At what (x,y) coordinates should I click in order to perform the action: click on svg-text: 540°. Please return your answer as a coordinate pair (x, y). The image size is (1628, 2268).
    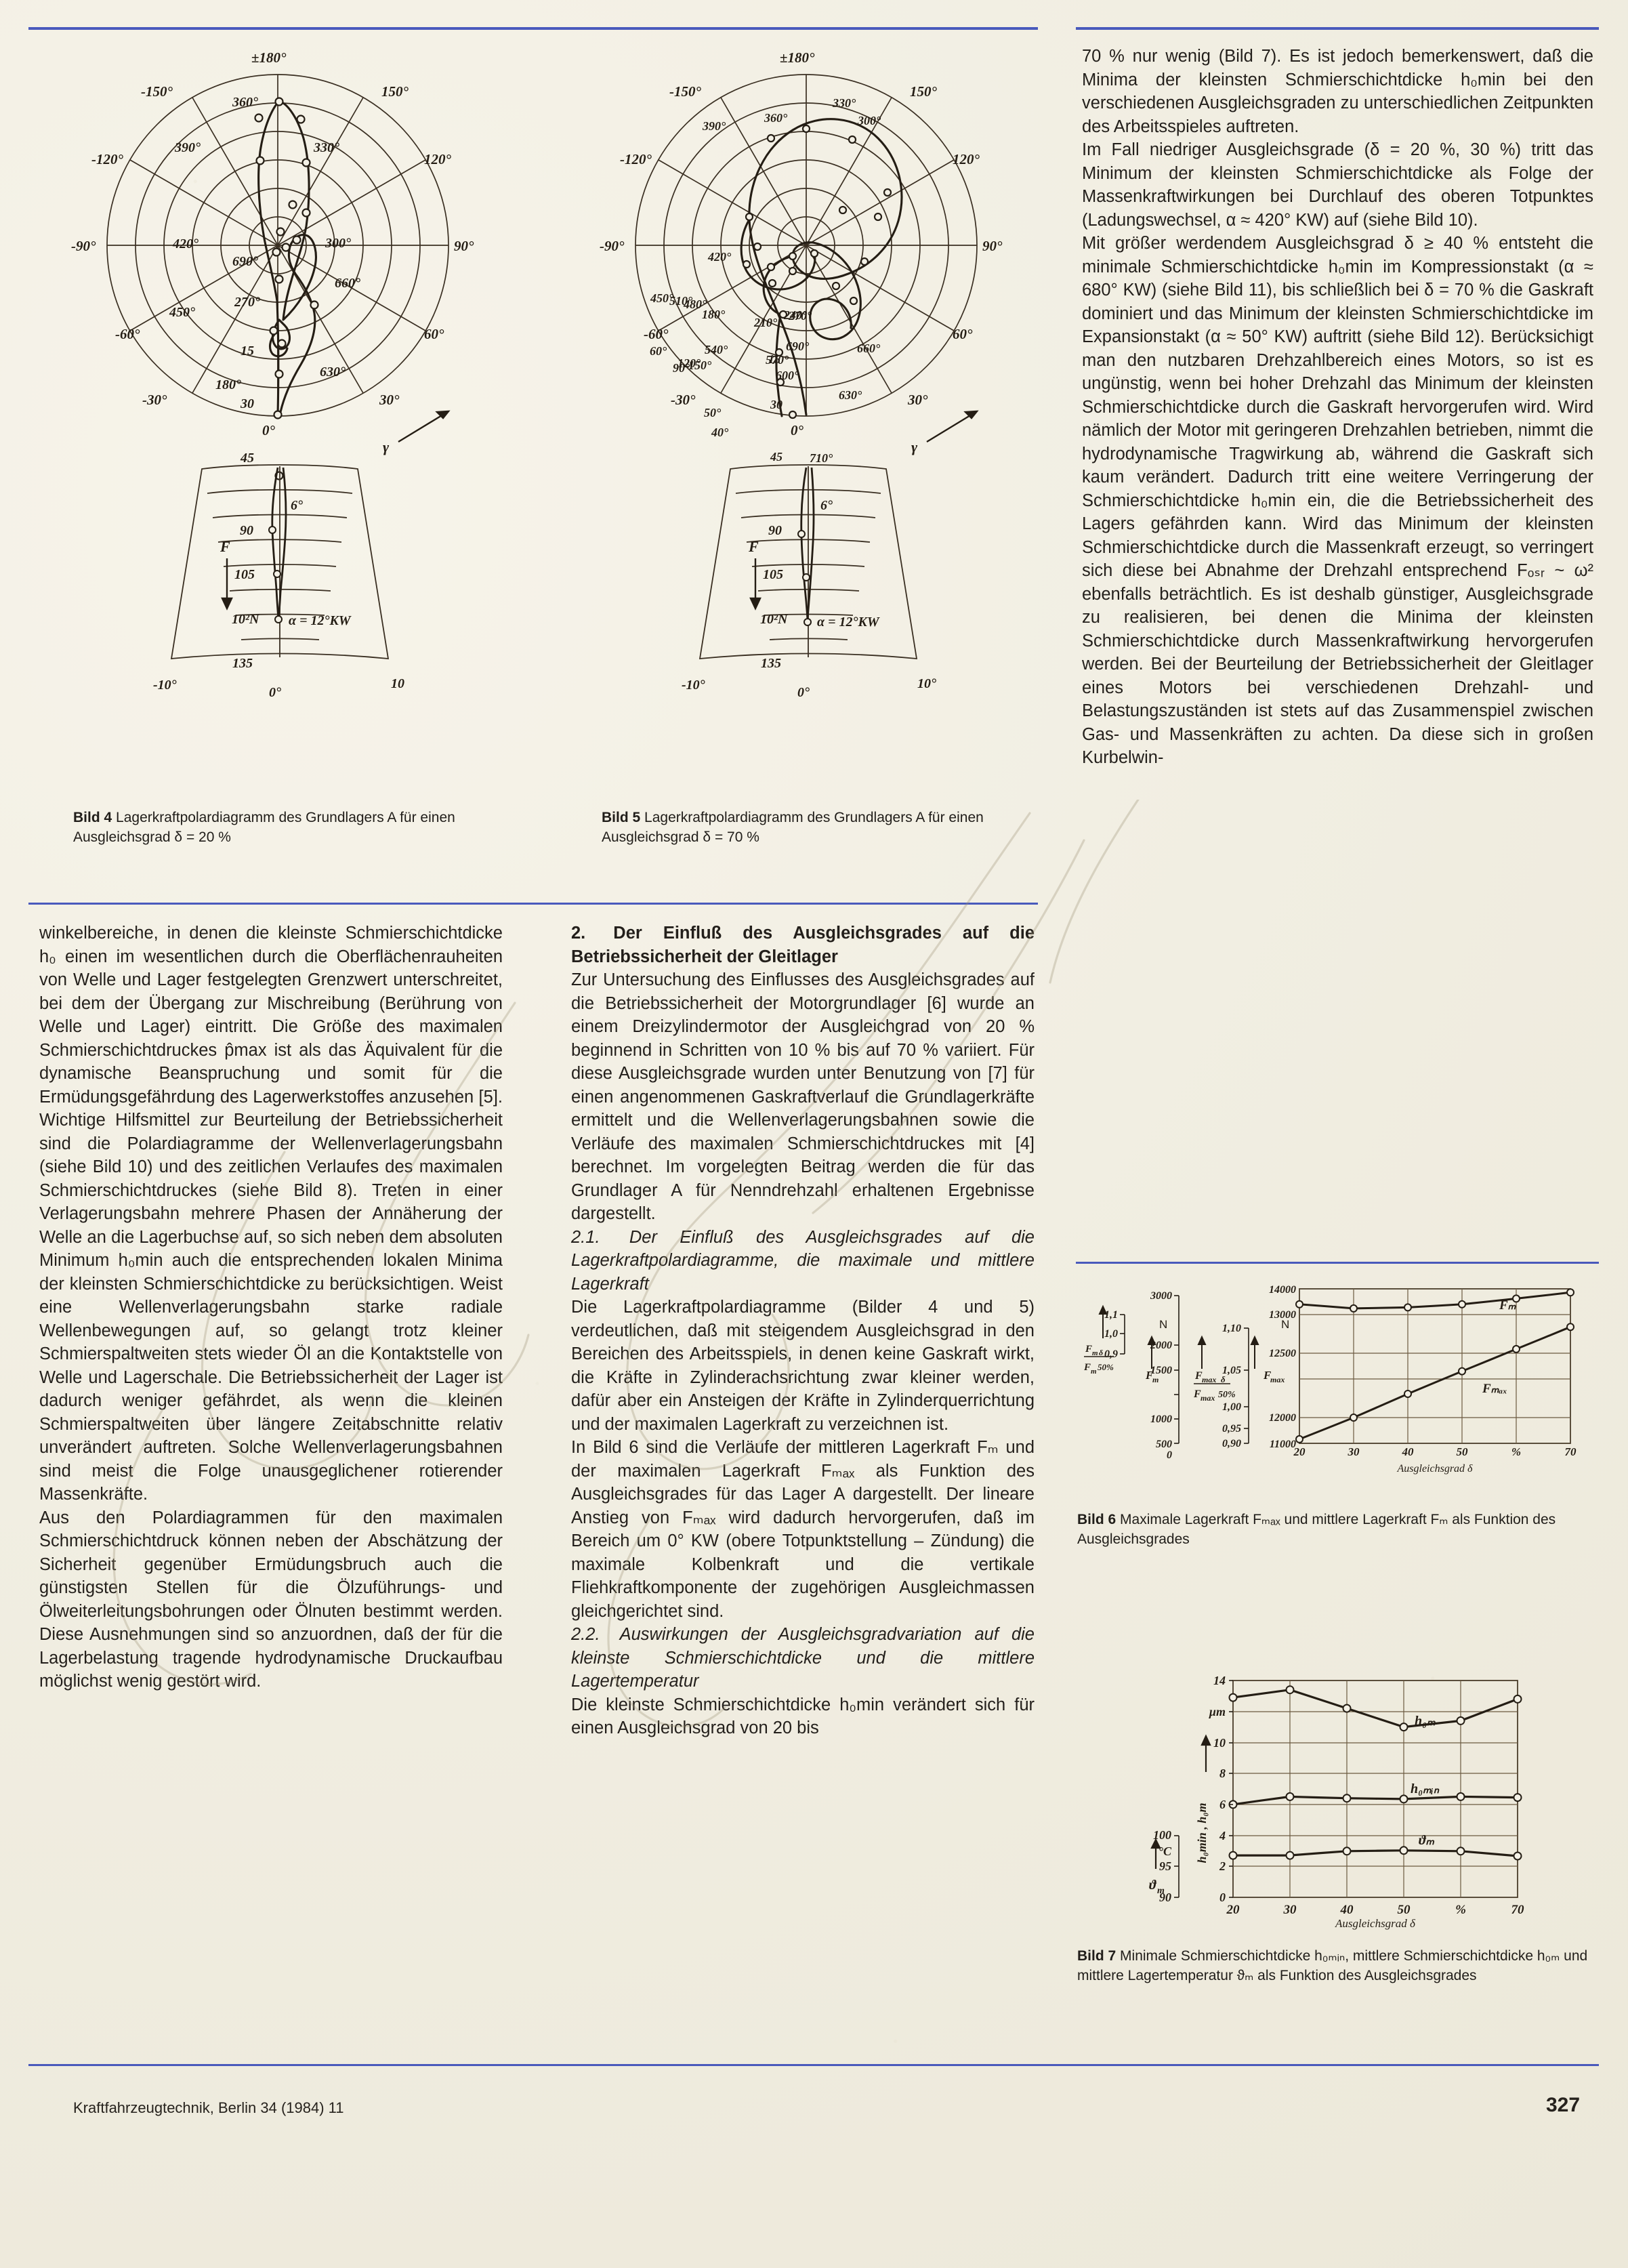
    Looking at the image, I should click on (717, 349).